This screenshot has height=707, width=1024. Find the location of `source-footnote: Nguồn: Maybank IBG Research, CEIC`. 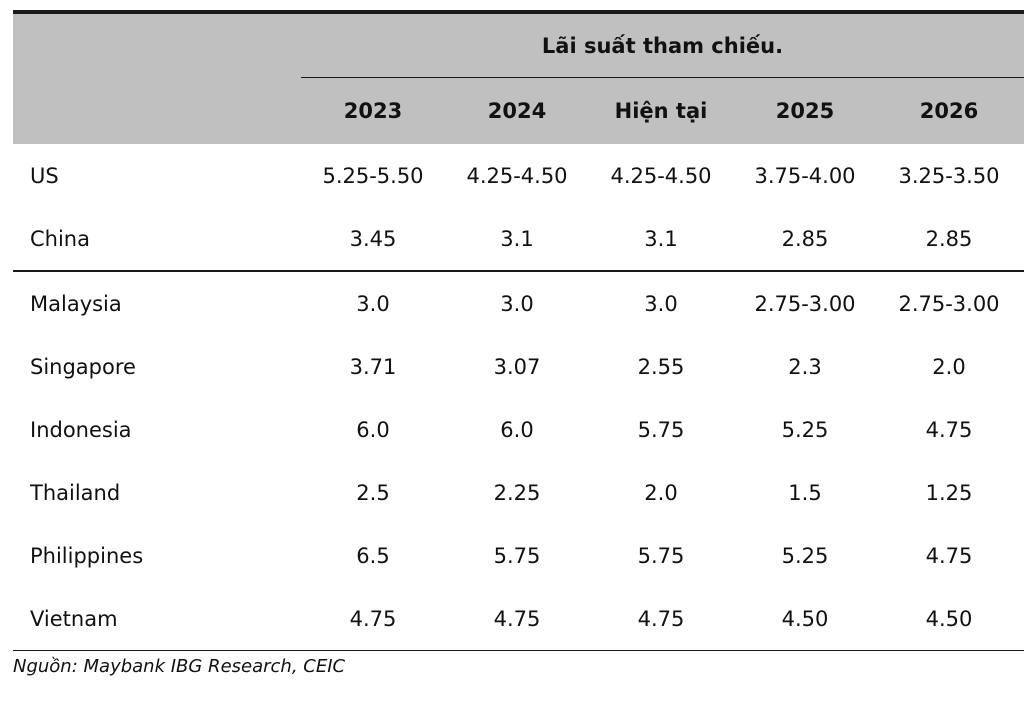

source-footnote: Nguồn: Maybank IBG Research, CEIC is located at coordinates (179, 666).